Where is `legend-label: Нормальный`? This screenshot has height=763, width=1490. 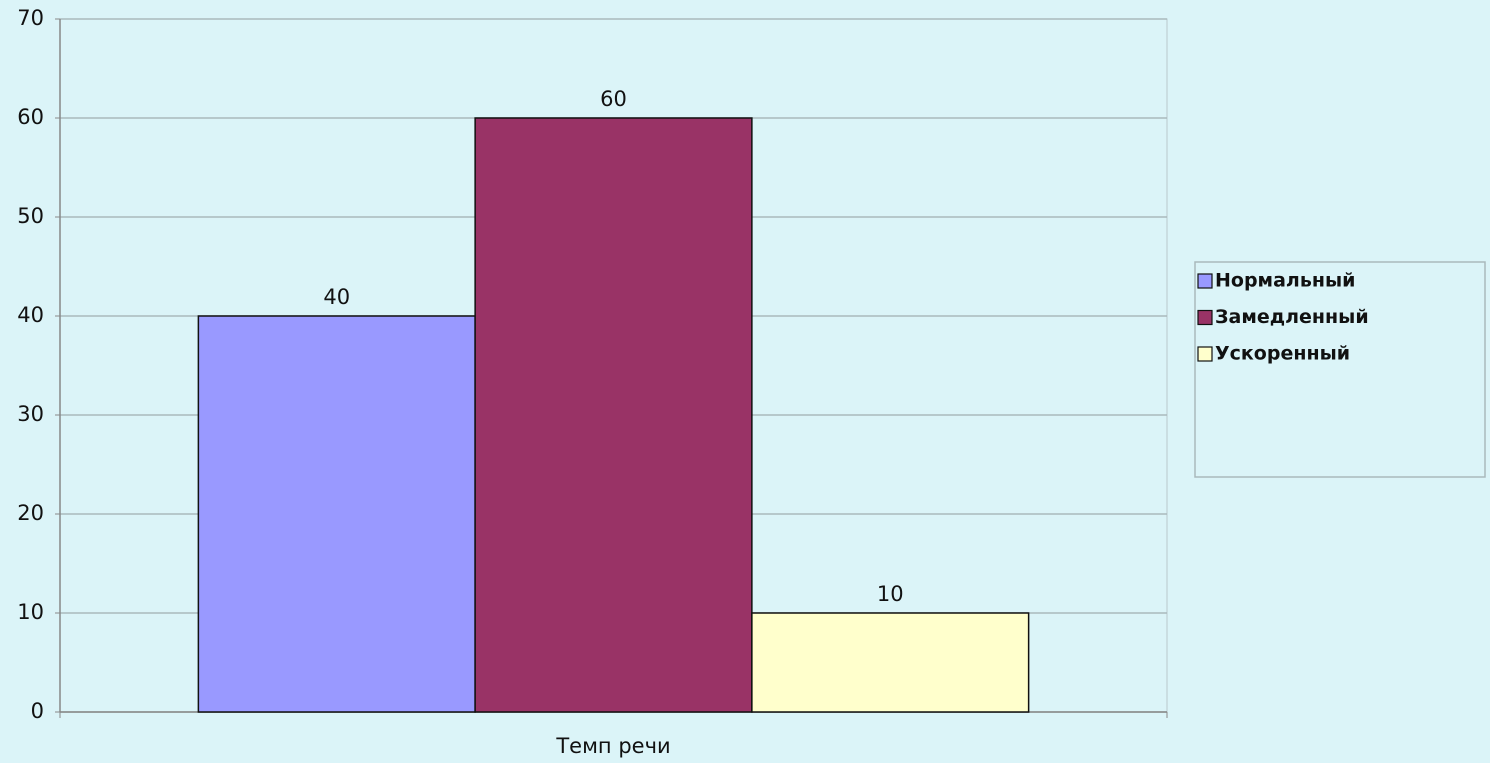
legend-label: Нормальный is located at coordinates (1285, 281).